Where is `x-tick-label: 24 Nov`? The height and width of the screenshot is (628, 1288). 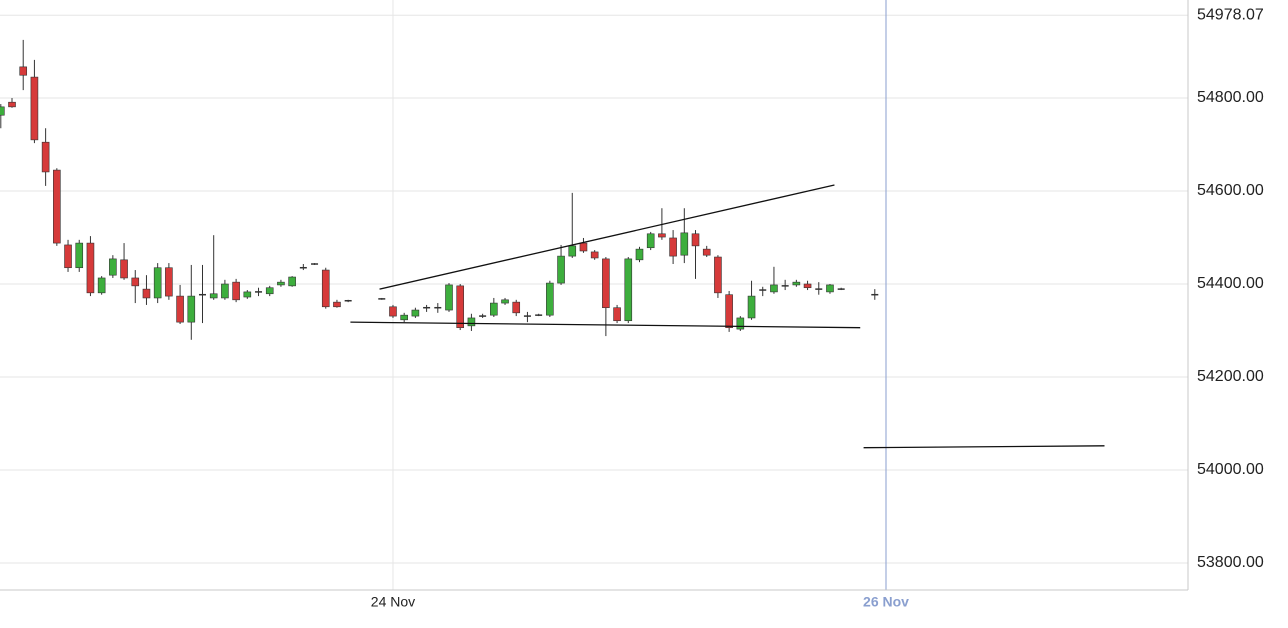 x-tick-label: 24 Nov is located at coordinates (393, 602).